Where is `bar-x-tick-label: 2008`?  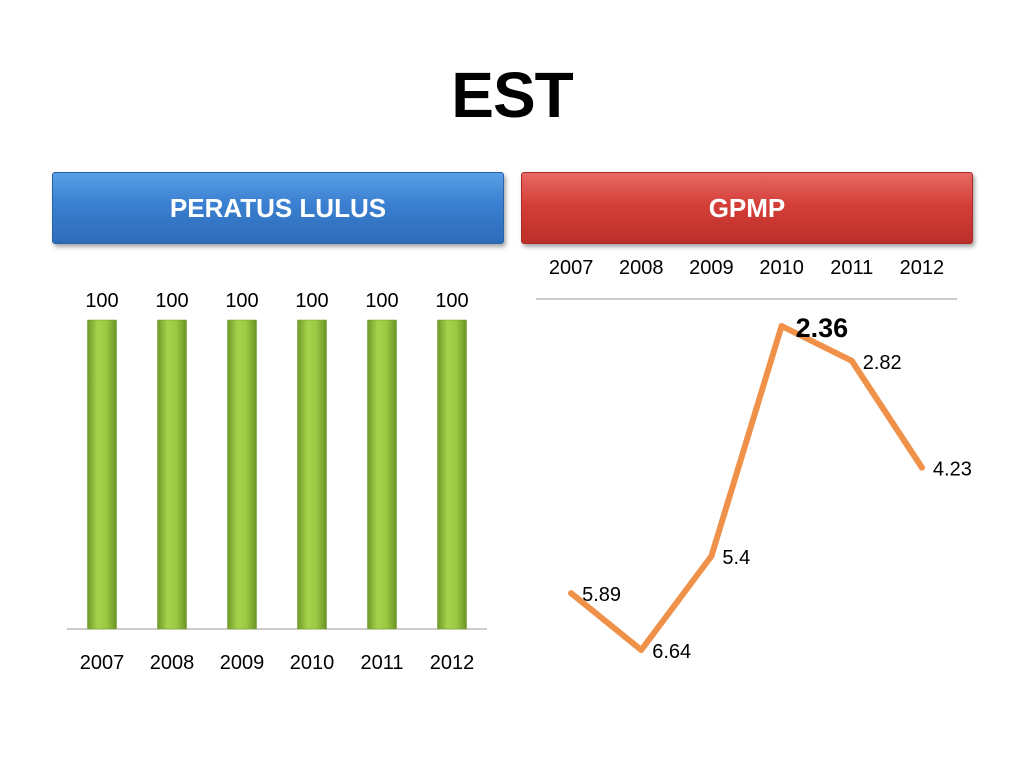 bar-x-tick-label: 2008 is located at coordinates (172, 663).